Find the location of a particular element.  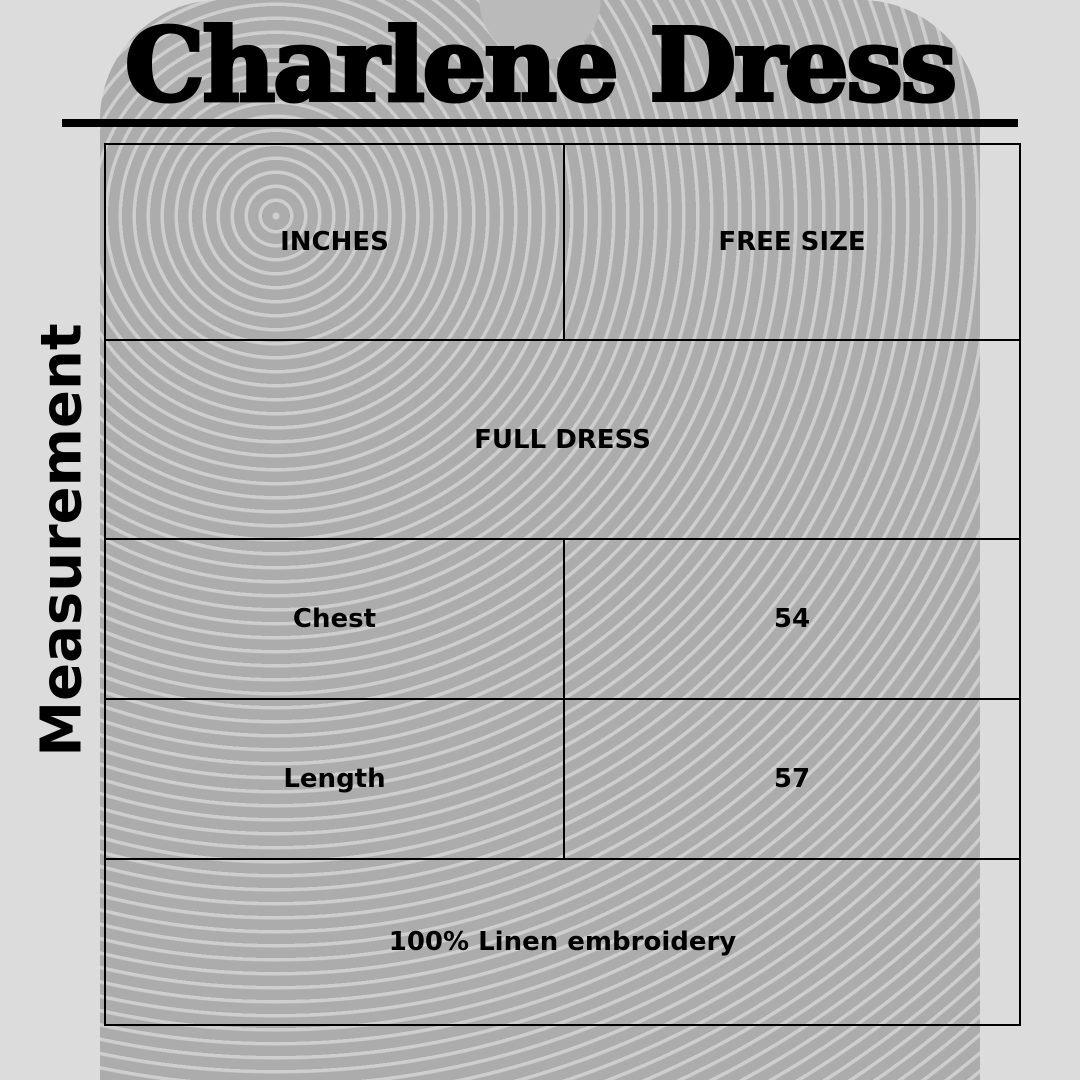

row-value: 57 is located at coordinates (792, 779).